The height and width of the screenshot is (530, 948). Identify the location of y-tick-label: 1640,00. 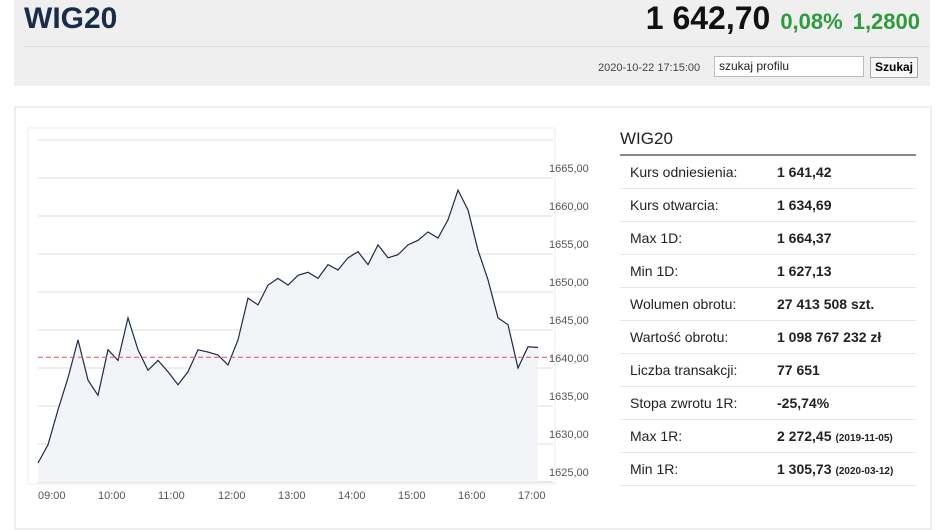
(569, 359).